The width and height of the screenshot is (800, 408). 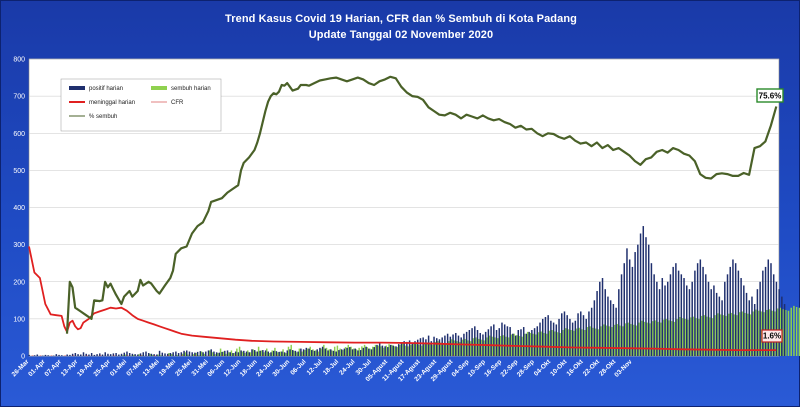 I want to click on legend-swatch-positif, so click(x=77, y=88).